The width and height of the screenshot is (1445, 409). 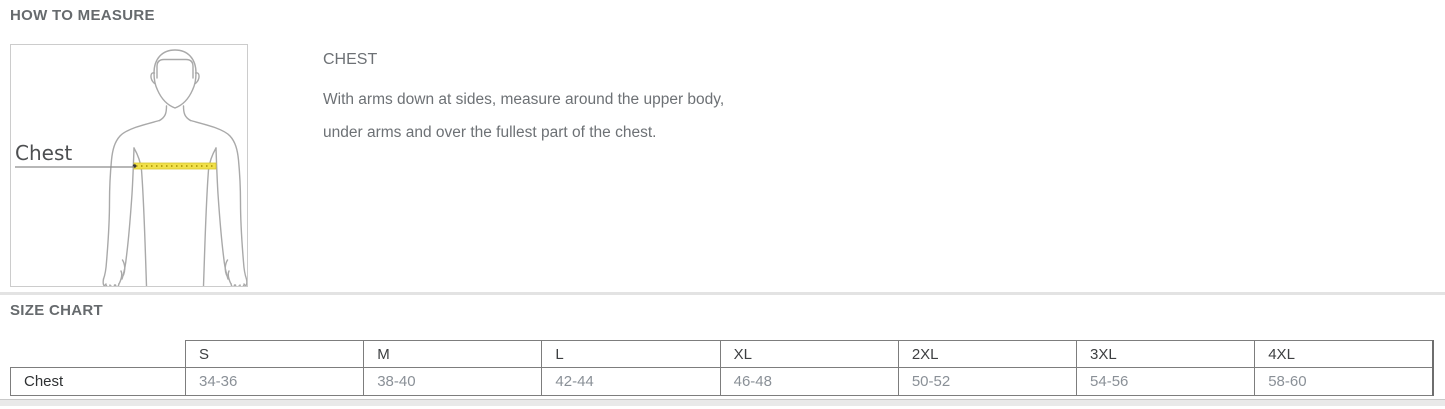 What do you see at coordinates (114, 272) in the screenshot?
I see `figure-left-hand` at bounding box center [114, 272].